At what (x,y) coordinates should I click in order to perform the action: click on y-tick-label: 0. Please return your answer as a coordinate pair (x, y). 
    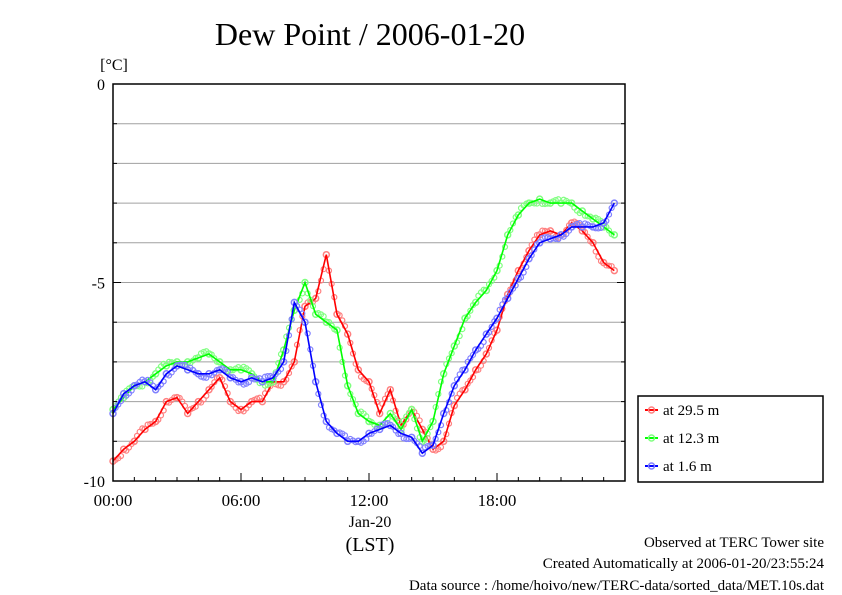
    Looking at the image, I should click on (101, 85).